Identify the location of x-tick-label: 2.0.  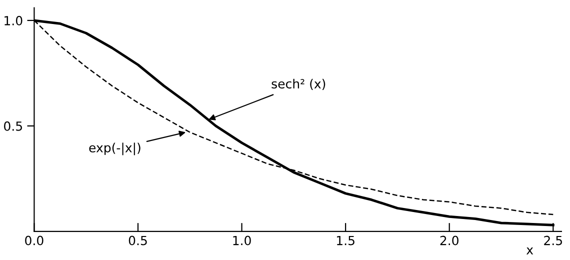
(449, 241).